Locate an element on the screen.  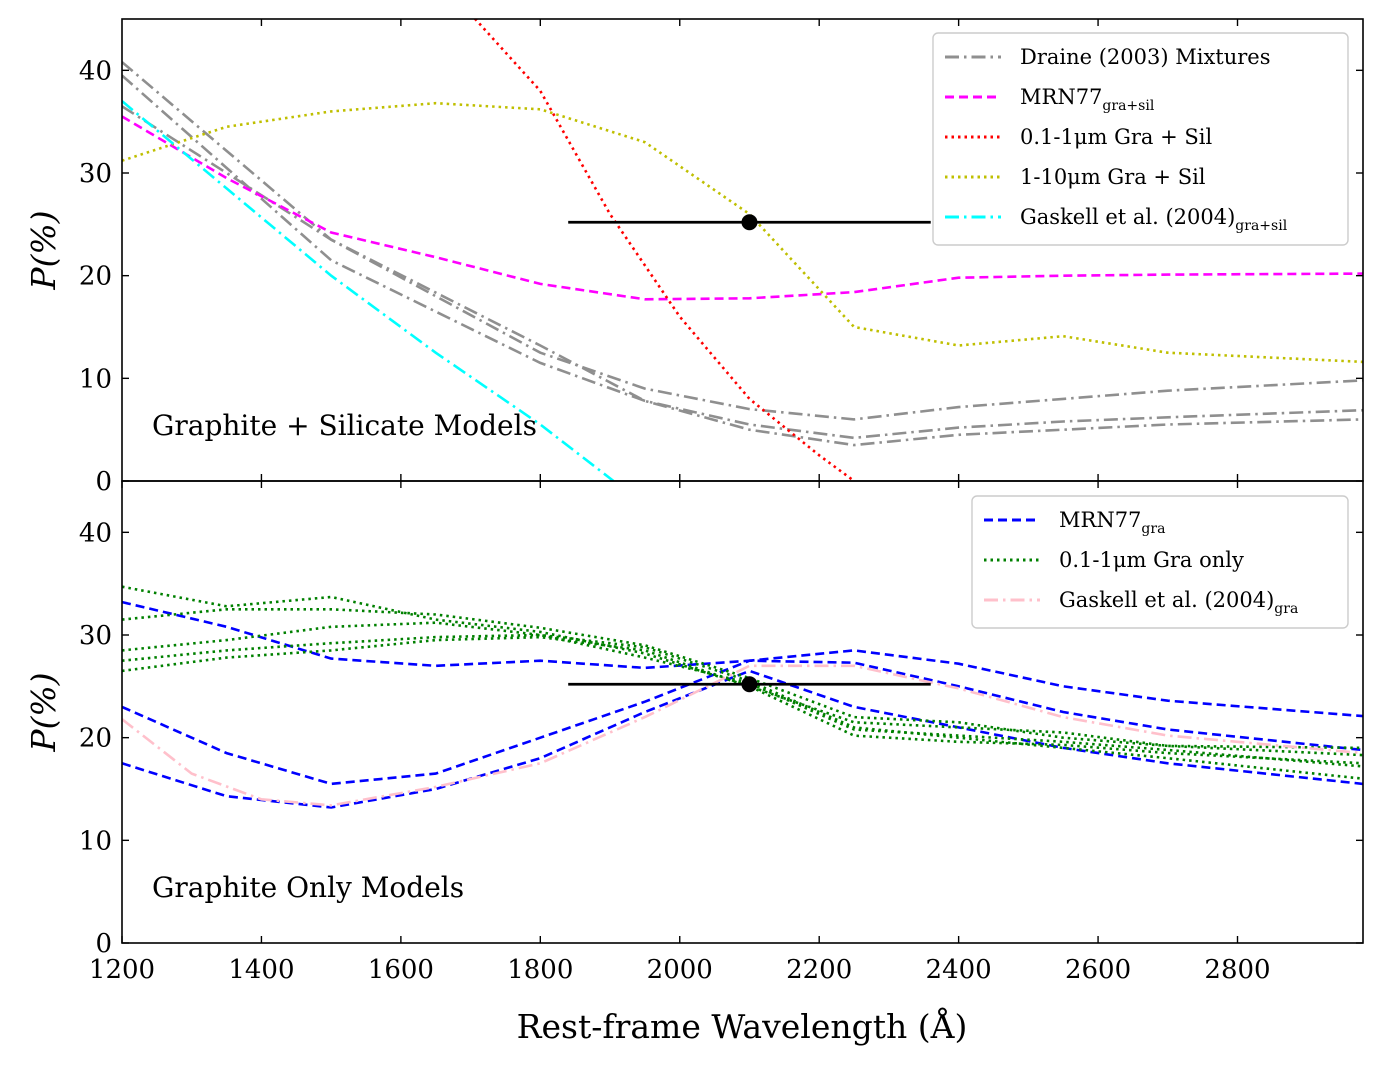
bottom-xtick-label: 1600 is located at coordinates (401, 970).